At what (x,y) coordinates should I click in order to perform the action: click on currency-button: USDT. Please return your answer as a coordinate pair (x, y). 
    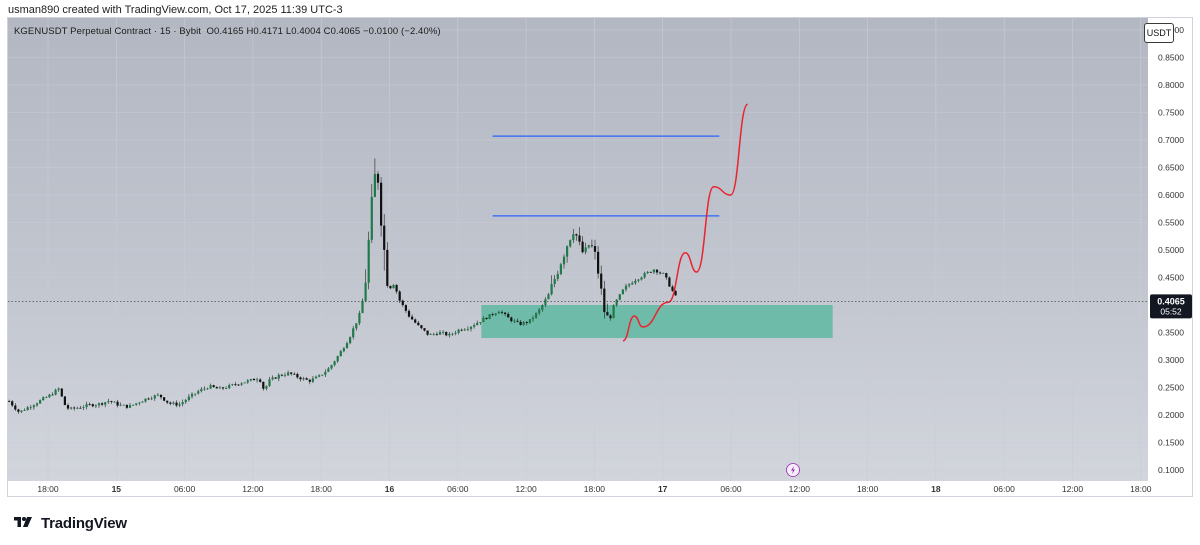
    Looking at the image, I should click on (1159, 33).